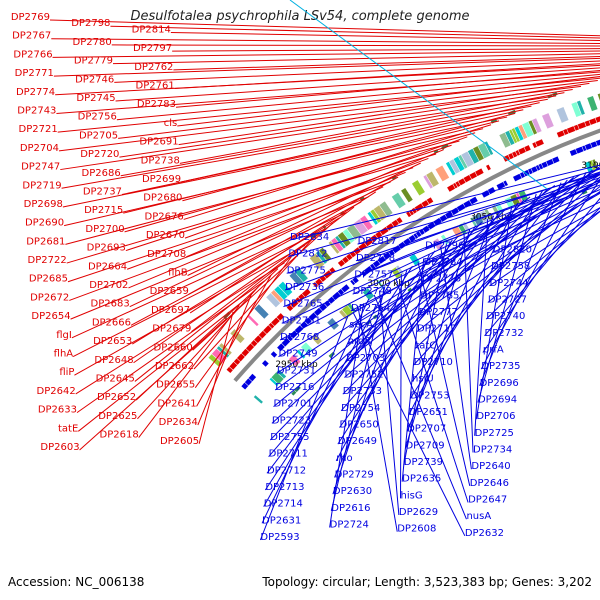 The image size is (600, 600). I want to click on forward-gene-label: DP2670, so click(165, 235).